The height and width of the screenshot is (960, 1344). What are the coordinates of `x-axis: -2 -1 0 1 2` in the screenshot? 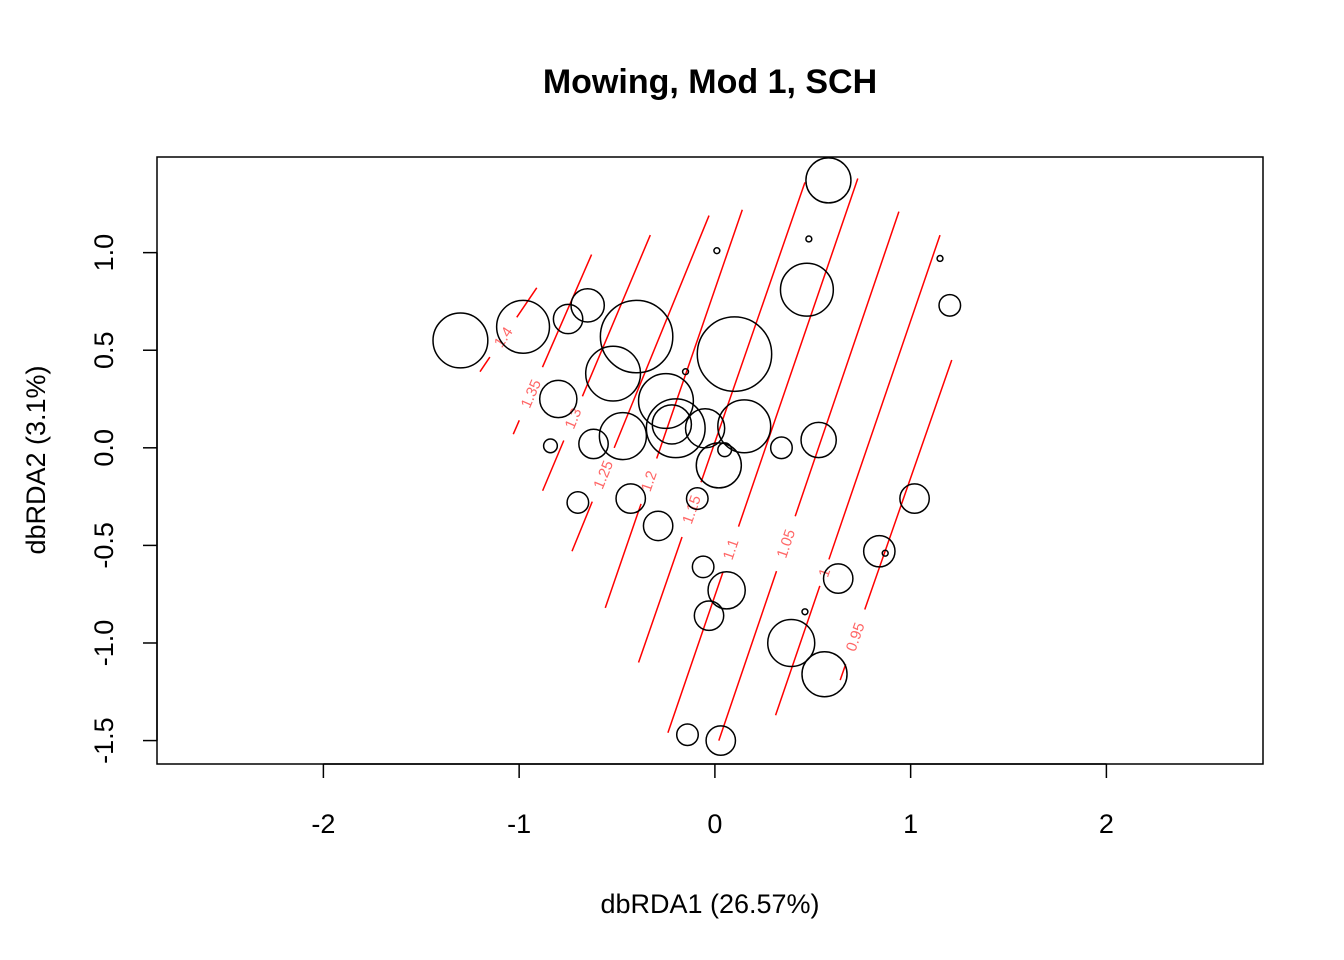 It's located at (712, 801).